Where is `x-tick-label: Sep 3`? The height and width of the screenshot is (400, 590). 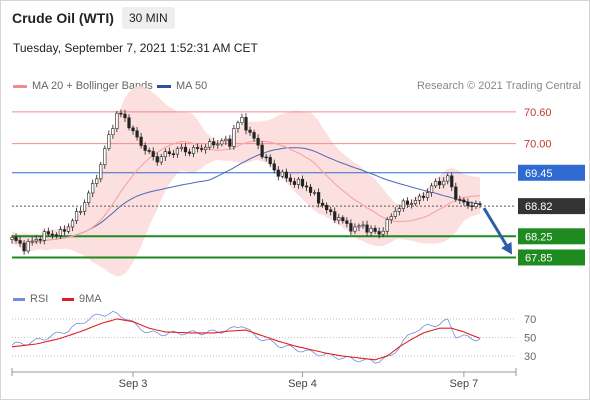 x-tick-label: Sep 3 is located at coordinates (133, 384).